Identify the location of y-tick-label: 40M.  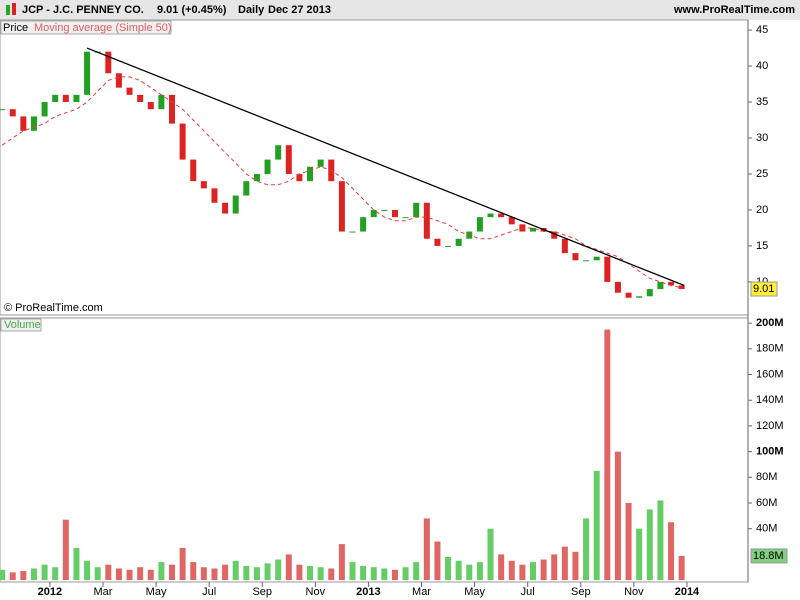
(766, 529).